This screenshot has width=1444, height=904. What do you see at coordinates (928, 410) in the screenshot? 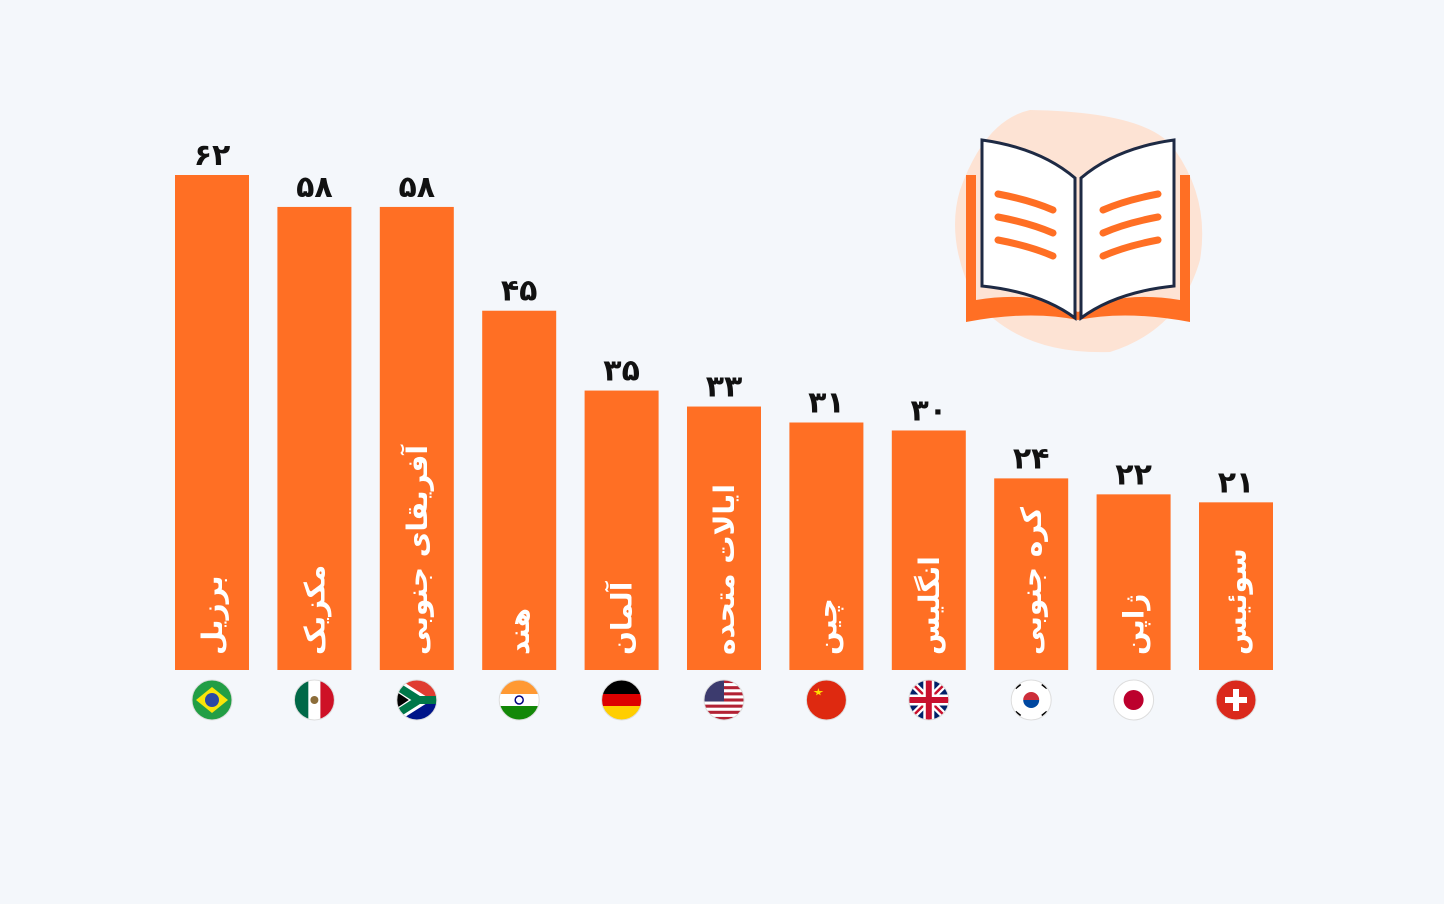
I see `value-label: ۳۰` at bounding box center [928, 410].